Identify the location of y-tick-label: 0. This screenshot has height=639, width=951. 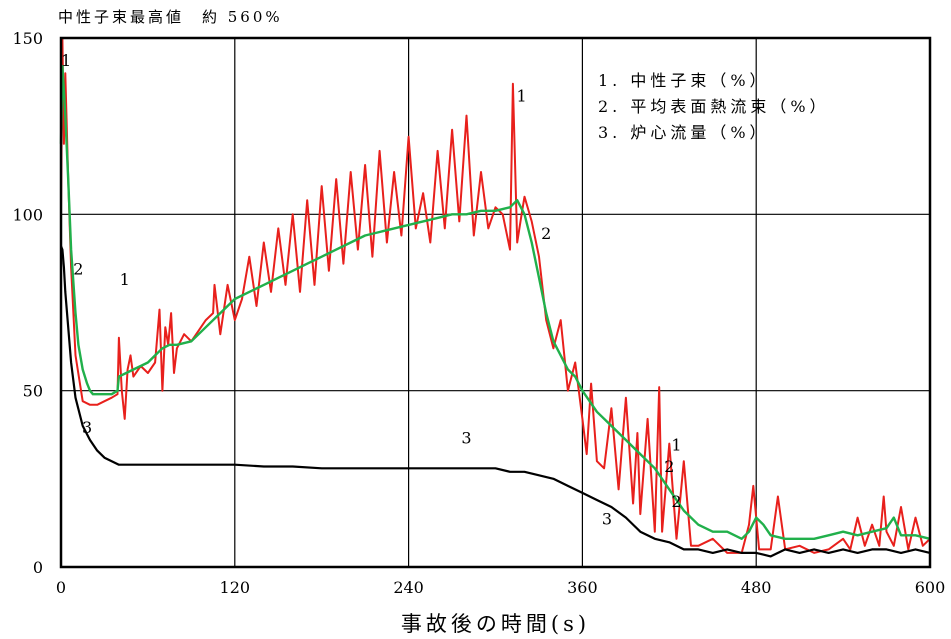
(38, 567).